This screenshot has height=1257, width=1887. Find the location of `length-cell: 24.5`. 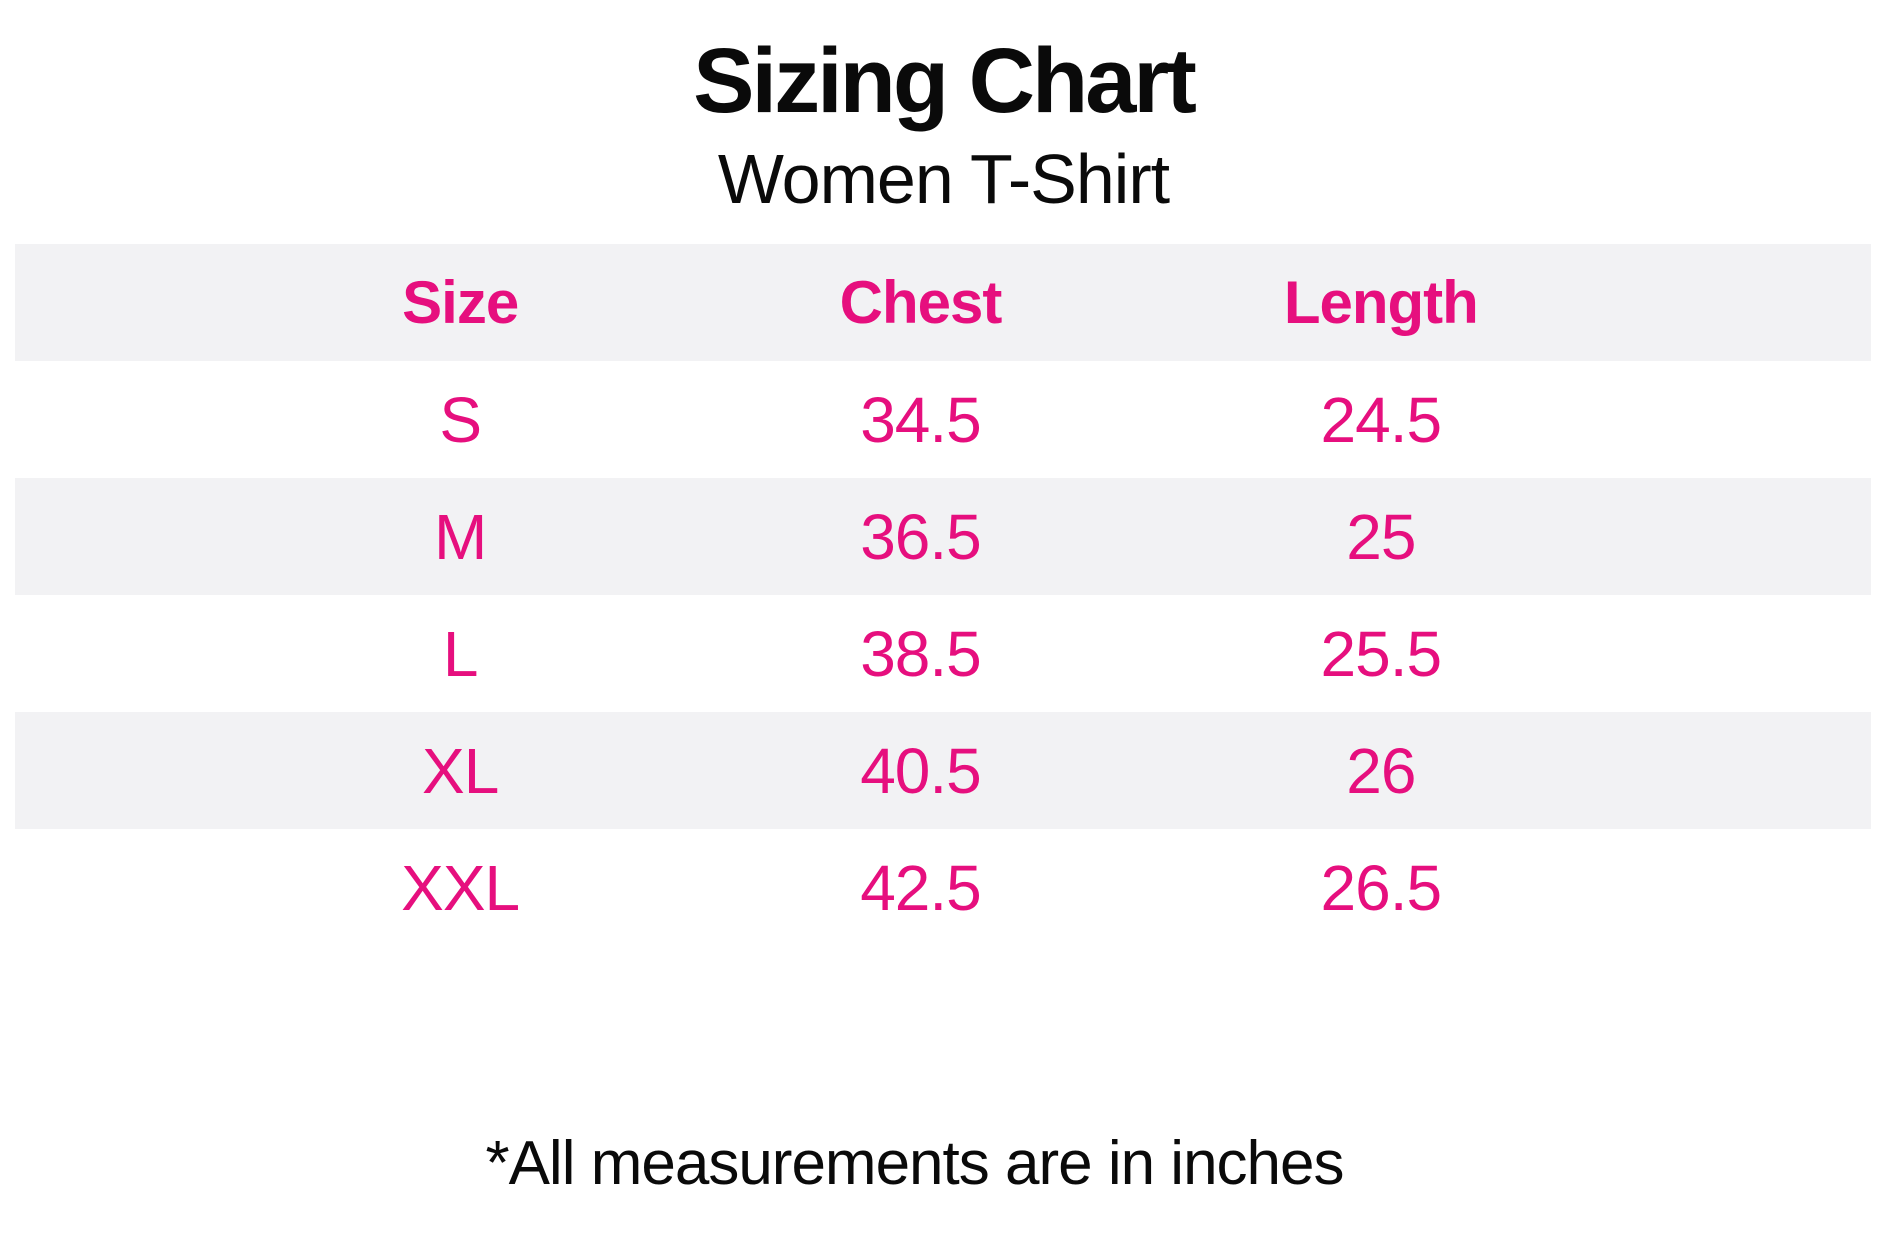

length-cell: 24.5 is located at coordinates (1381, 419).